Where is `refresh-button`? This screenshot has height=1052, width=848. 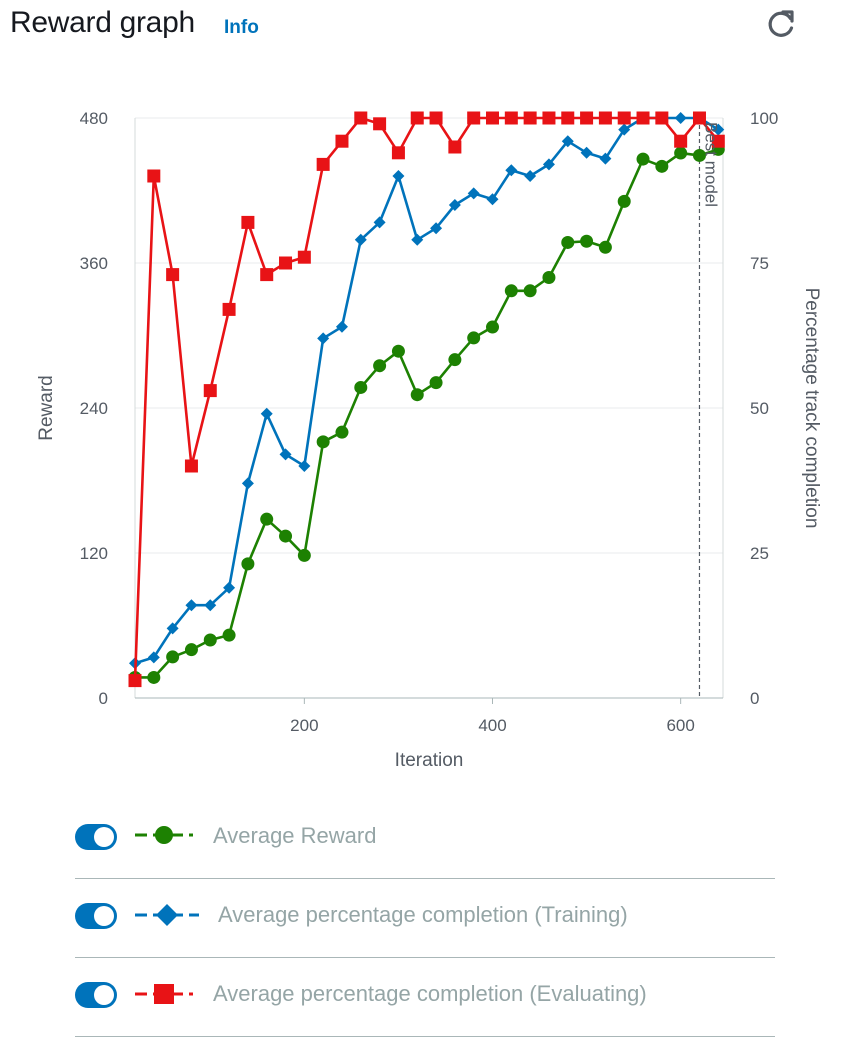 refresh-button is located at coordinates (781, 23).